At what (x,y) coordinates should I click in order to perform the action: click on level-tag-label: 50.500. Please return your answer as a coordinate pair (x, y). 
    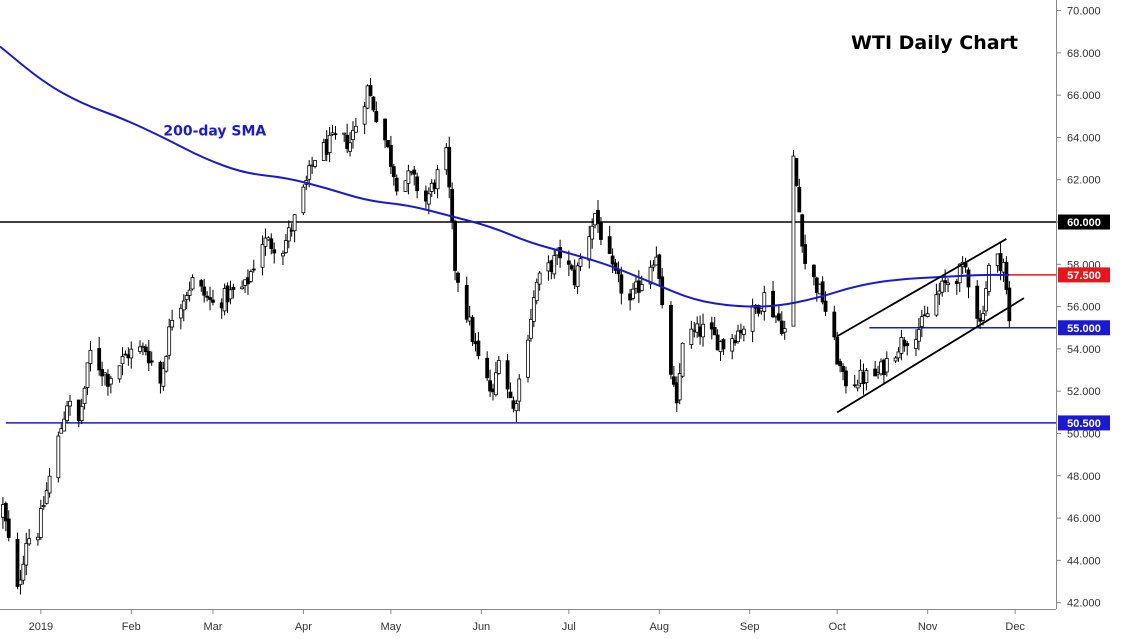
    Looking at the image, I should click on (1084, 424).